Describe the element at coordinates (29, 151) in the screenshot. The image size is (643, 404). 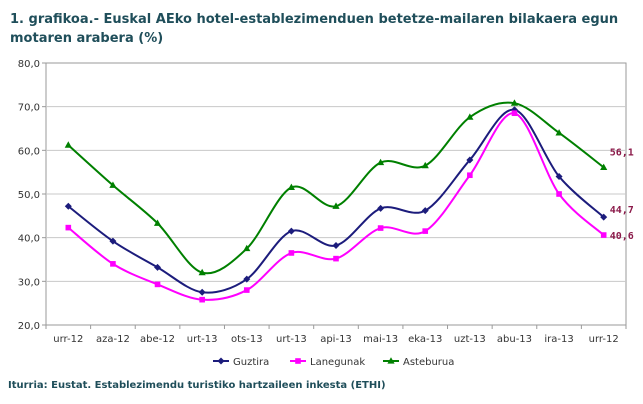
I see `y-tick-label: 60,0` at that location.